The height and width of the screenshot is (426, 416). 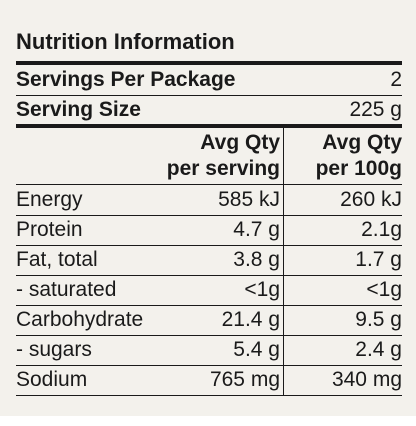 I want to click on nutrient-label: Fat, total, so click(x=57, y=259).